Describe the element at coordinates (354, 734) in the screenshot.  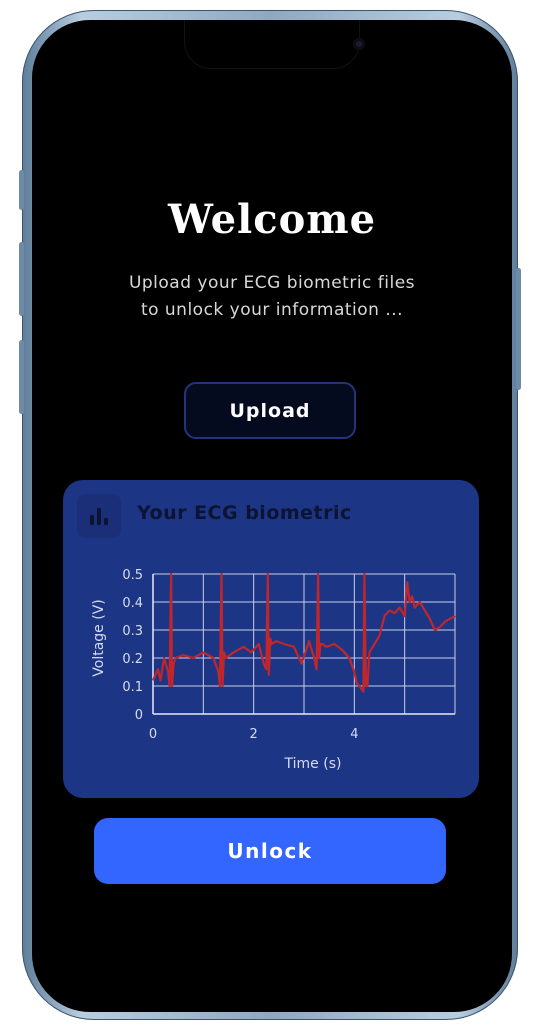
I see `x-tick-label: 4` at that location.